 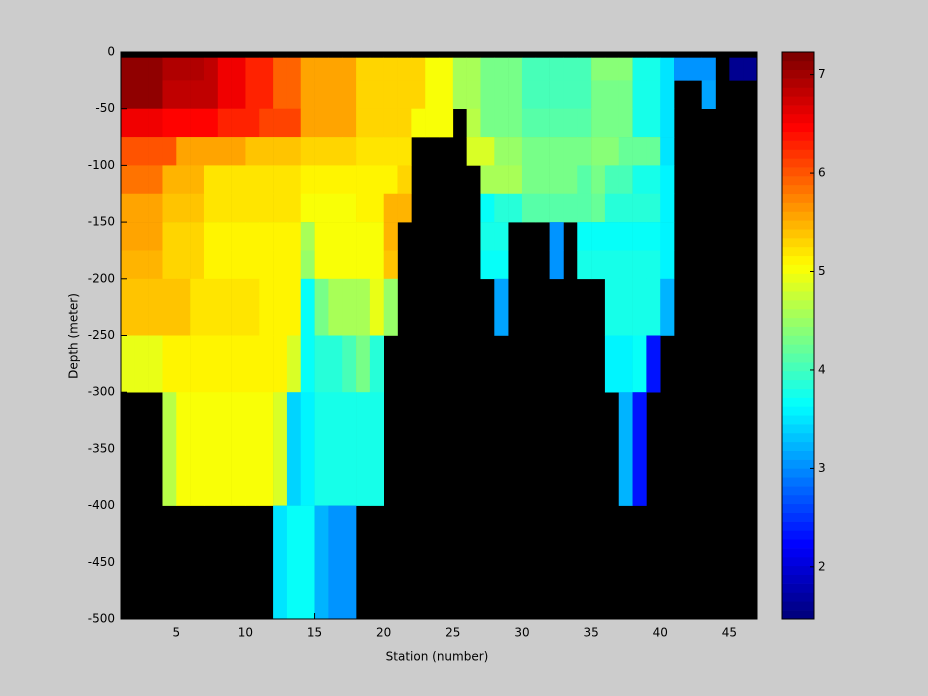 I want to click on colorbar-tick-label: 3, so click(x=822, y=468).